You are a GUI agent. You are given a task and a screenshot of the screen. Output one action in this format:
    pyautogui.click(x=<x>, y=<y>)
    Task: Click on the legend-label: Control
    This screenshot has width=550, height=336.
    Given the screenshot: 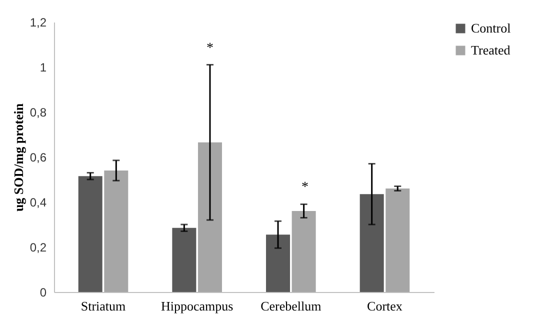 What is the action you would take?
    pyautogui.click(x=491, y=28)
    